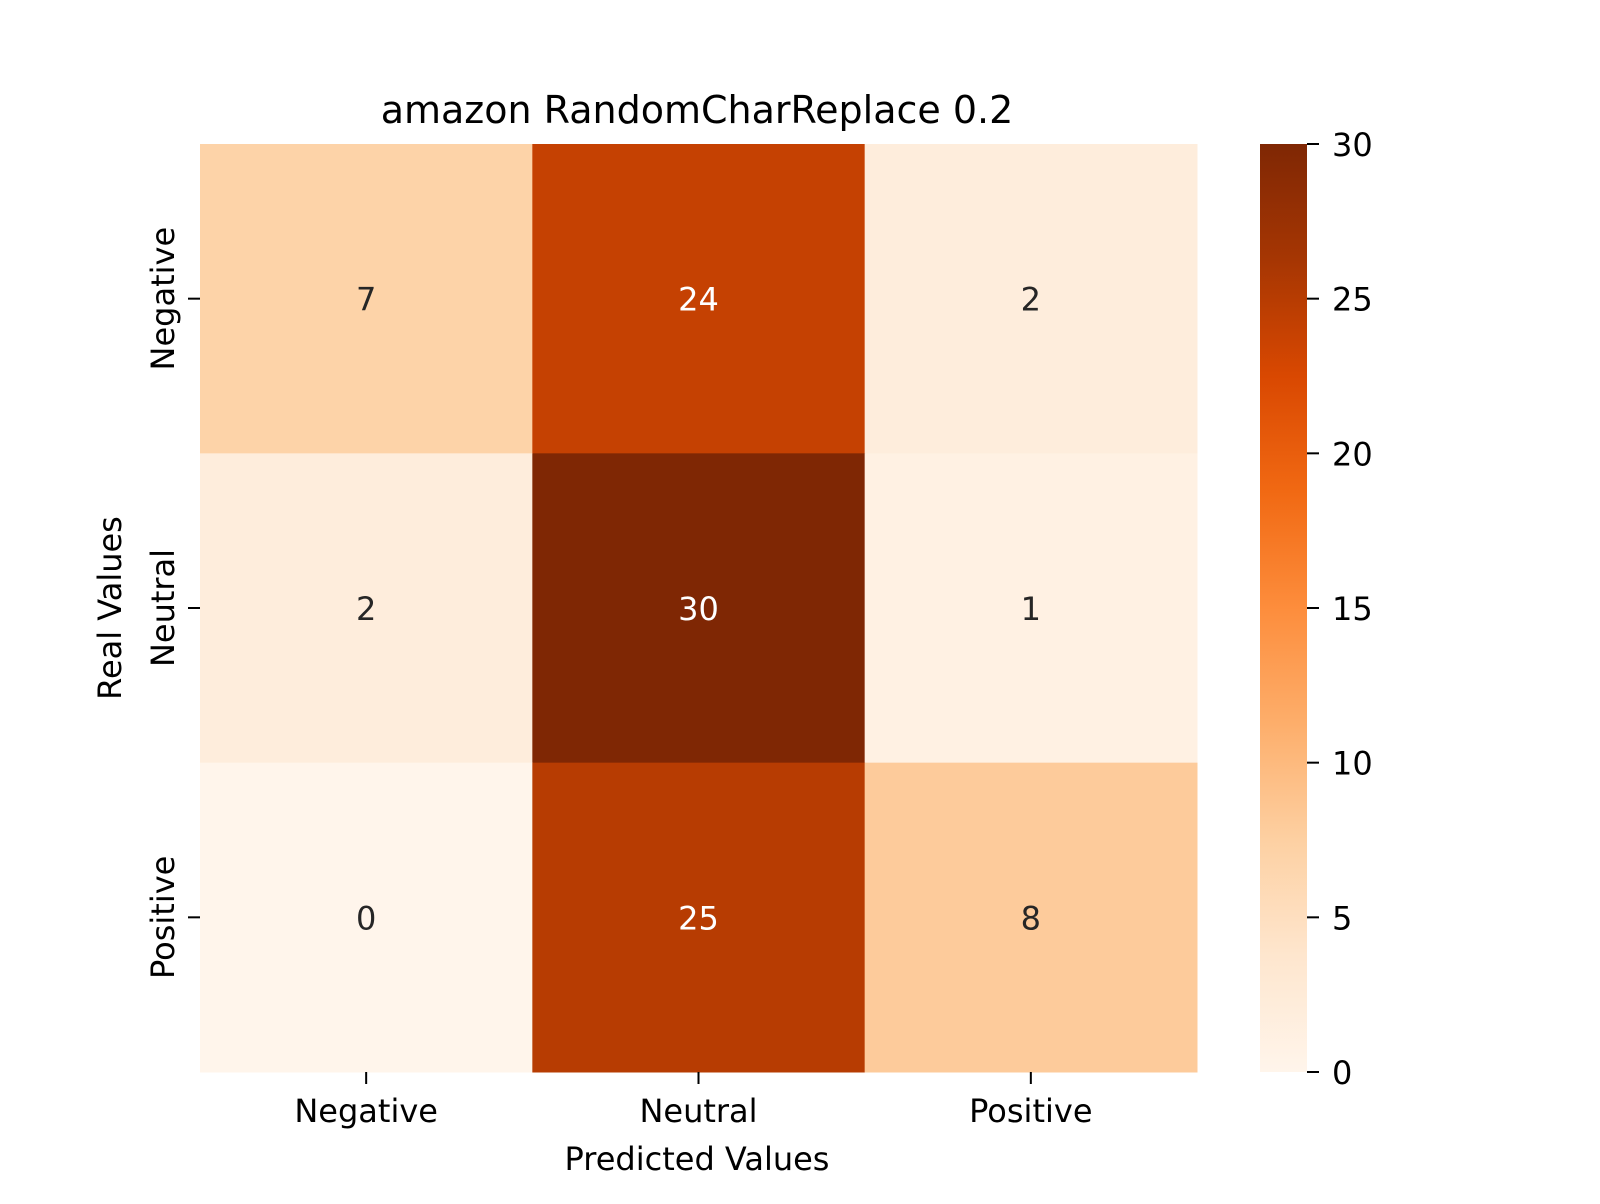  Describe the element at coordinates (366, 1111) in the screenshot. I see `x-tick-label: Negative` at that location.